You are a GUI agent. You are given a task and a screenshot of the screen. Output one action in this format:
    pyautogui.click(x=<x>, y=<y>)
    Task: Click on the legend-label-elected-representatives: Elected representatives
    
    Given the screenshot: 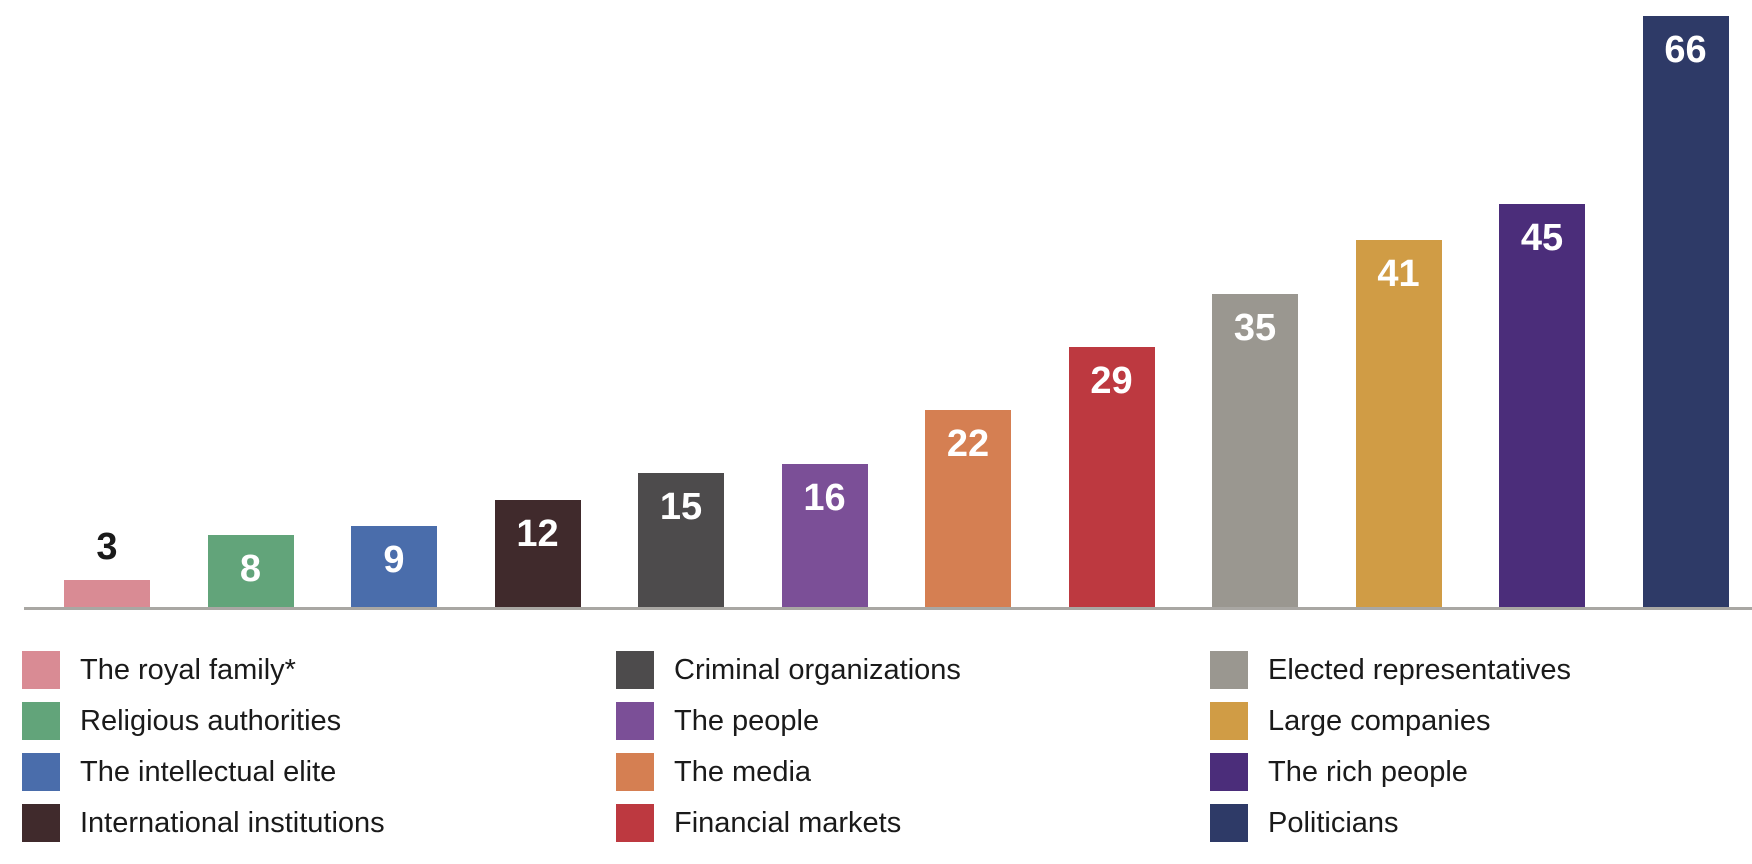 What is the action you would take?
    pyautogui.click(x=1420, y=669)
    